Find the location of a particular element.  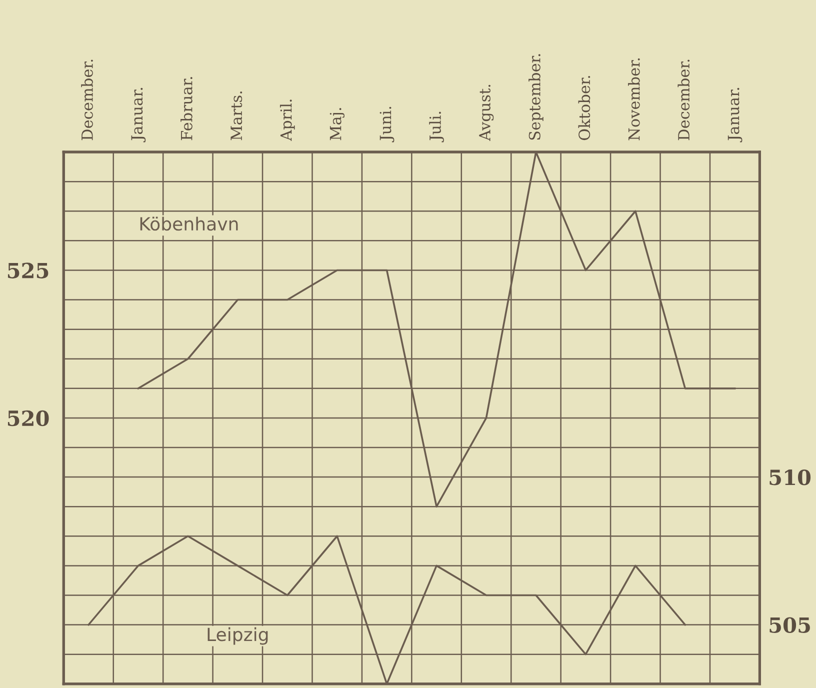

y2-tick-label: 510 is located at coordinates (790, 478).